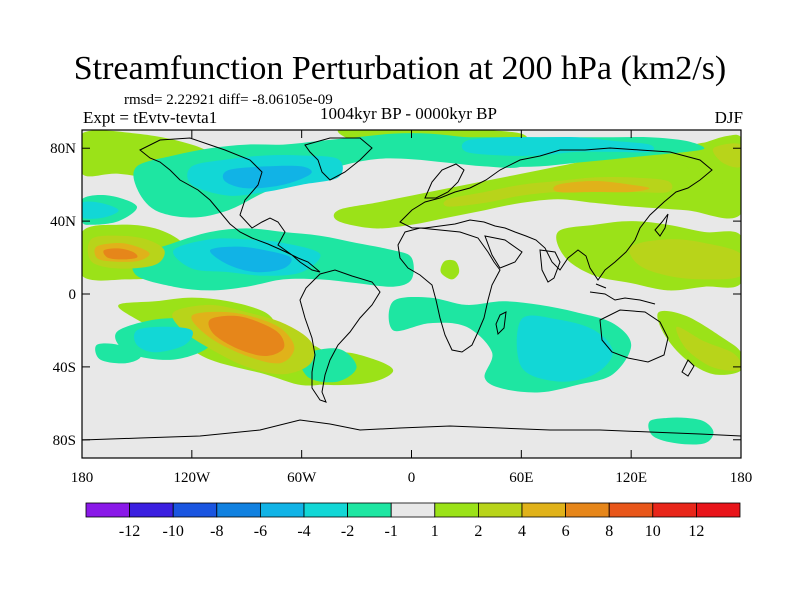  I want to click on colorbar-label: 1, so click(435, 531).